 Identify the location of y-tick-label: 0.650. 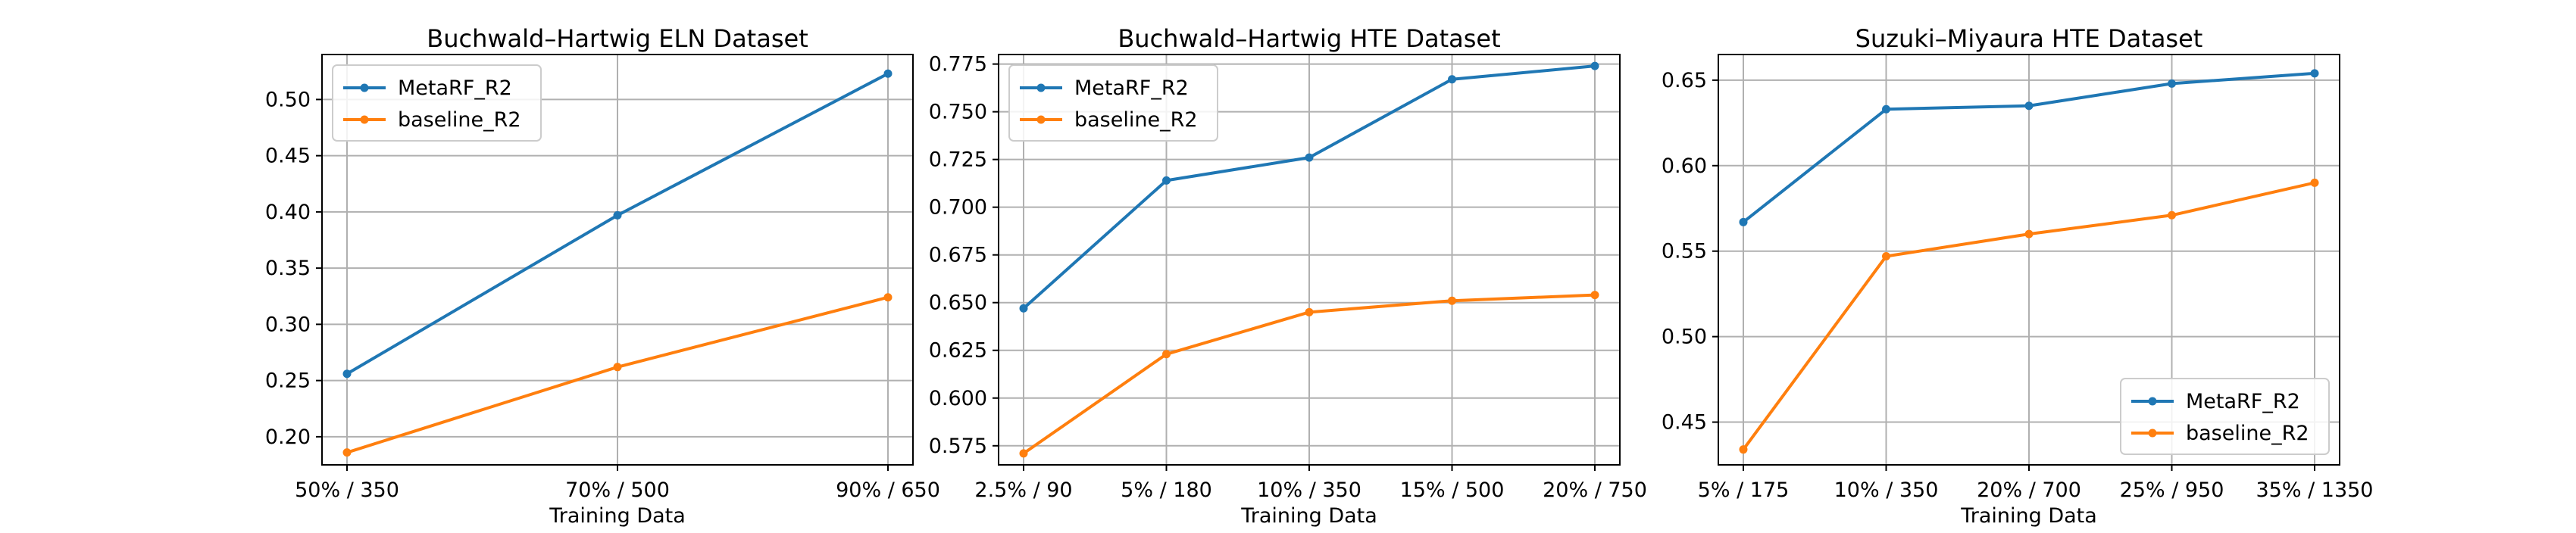
(958, 303).